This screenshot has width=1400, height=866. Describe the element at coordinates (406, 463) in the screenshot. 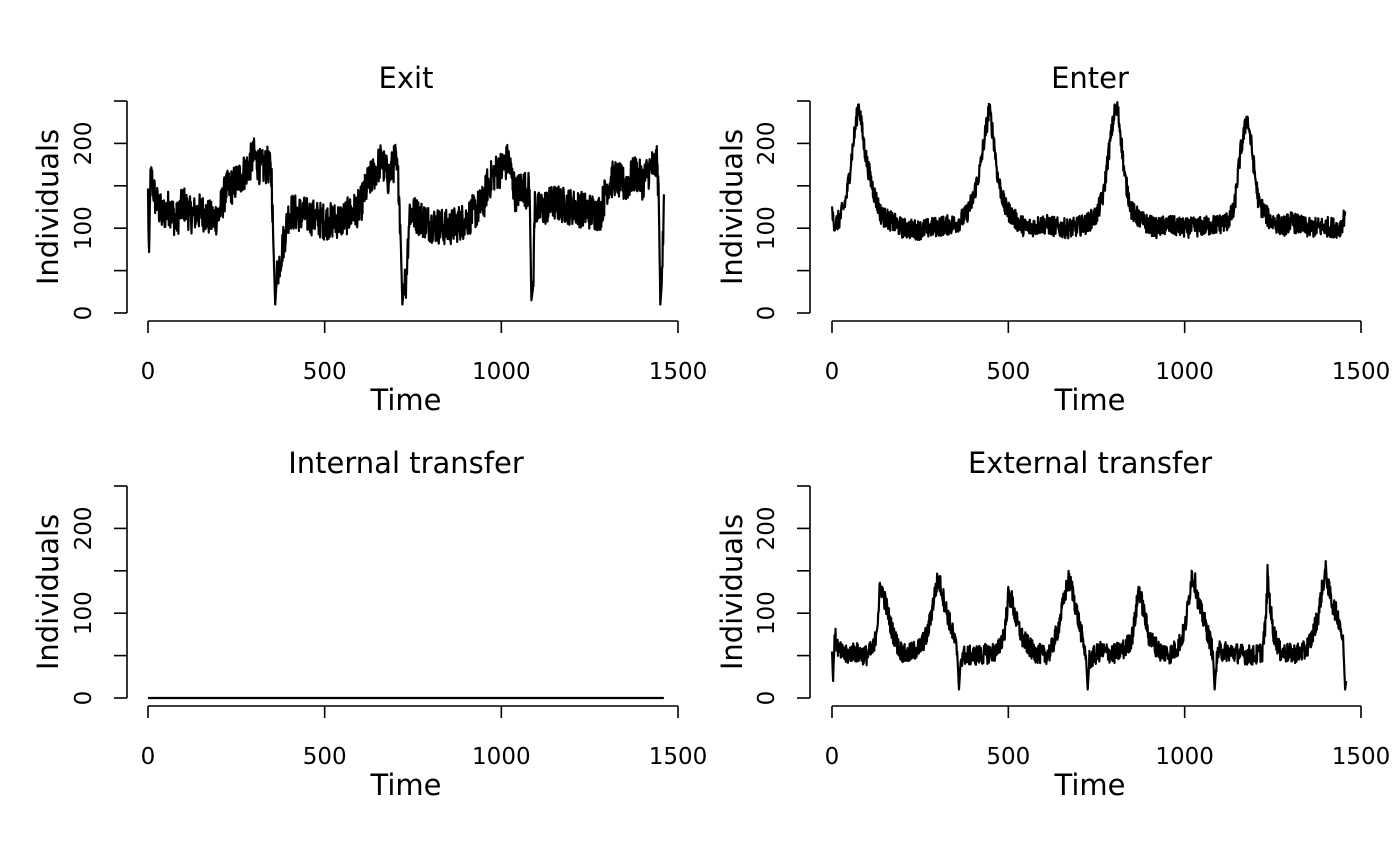

I see `panel-title: Internal transfer` at that location.